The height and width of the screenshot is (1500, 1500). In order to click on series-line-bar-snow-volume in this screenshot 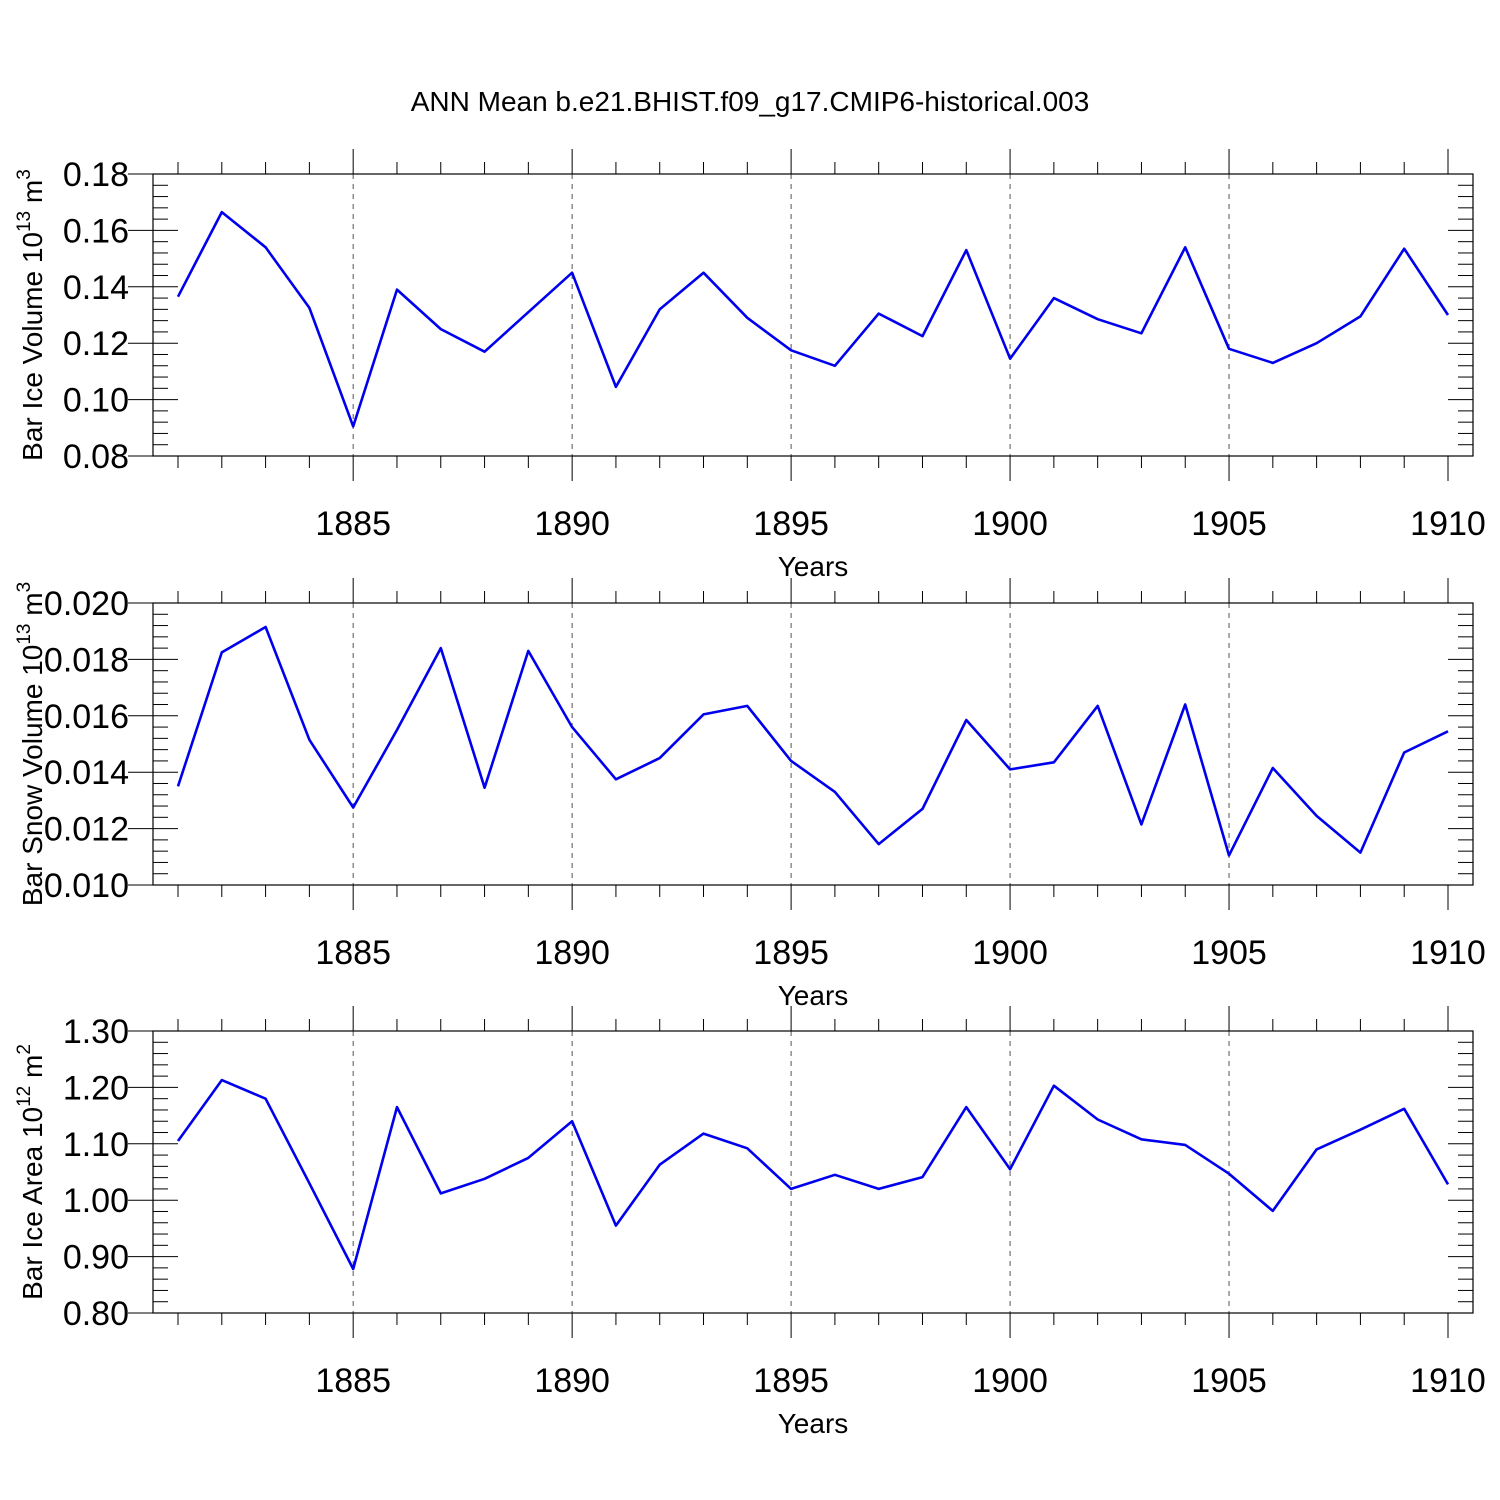, I will do `click(812, 741)`.